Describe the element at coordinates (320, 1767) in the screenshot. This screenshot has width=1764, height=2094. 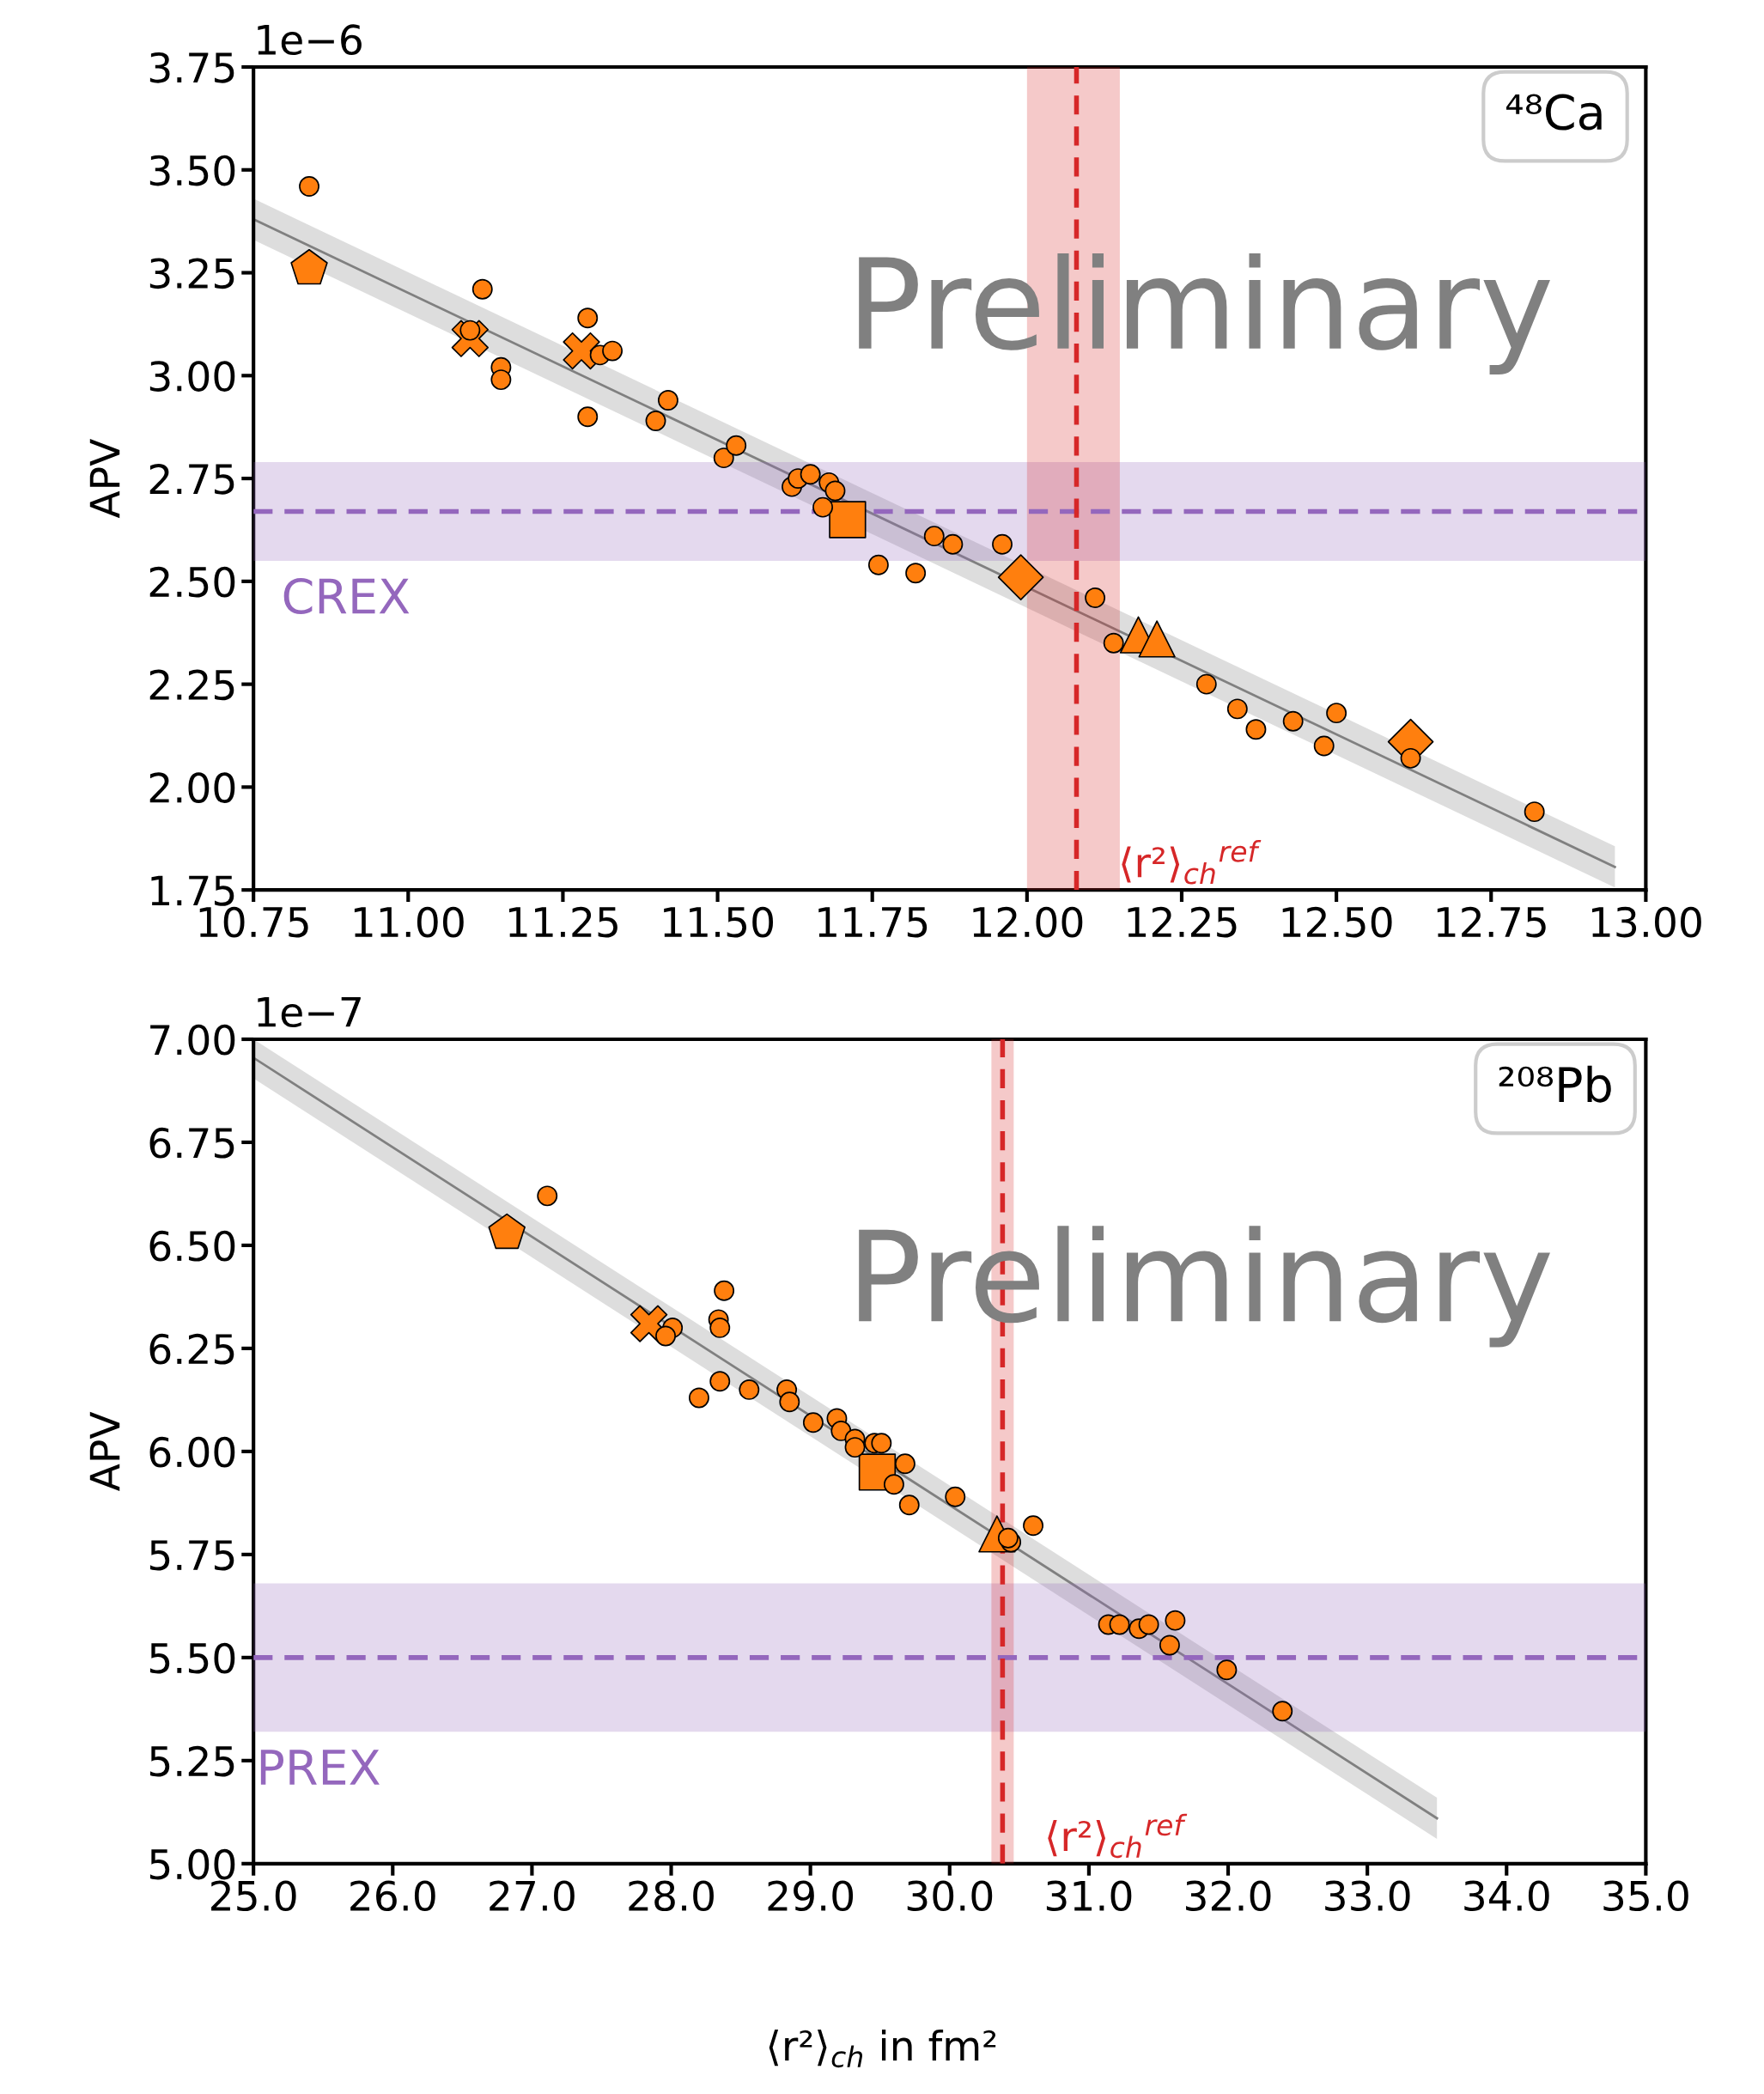
I see `band-label: PREX` at that location.